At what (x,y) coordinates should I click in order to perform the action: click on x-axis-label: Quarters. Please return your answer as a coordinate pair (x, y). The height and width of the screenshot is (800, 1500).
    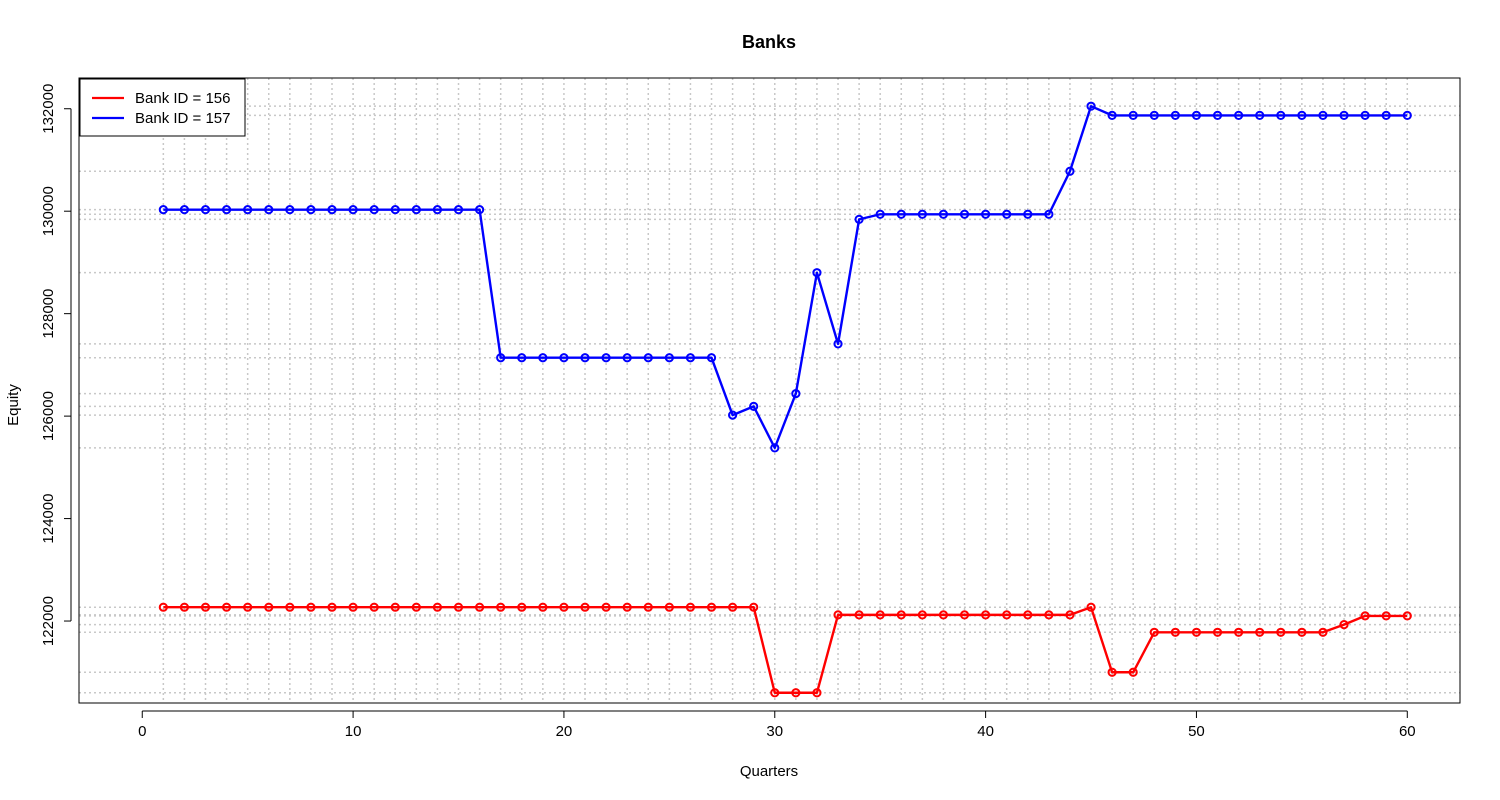
    Looking at the image, I should click on (769, 771).